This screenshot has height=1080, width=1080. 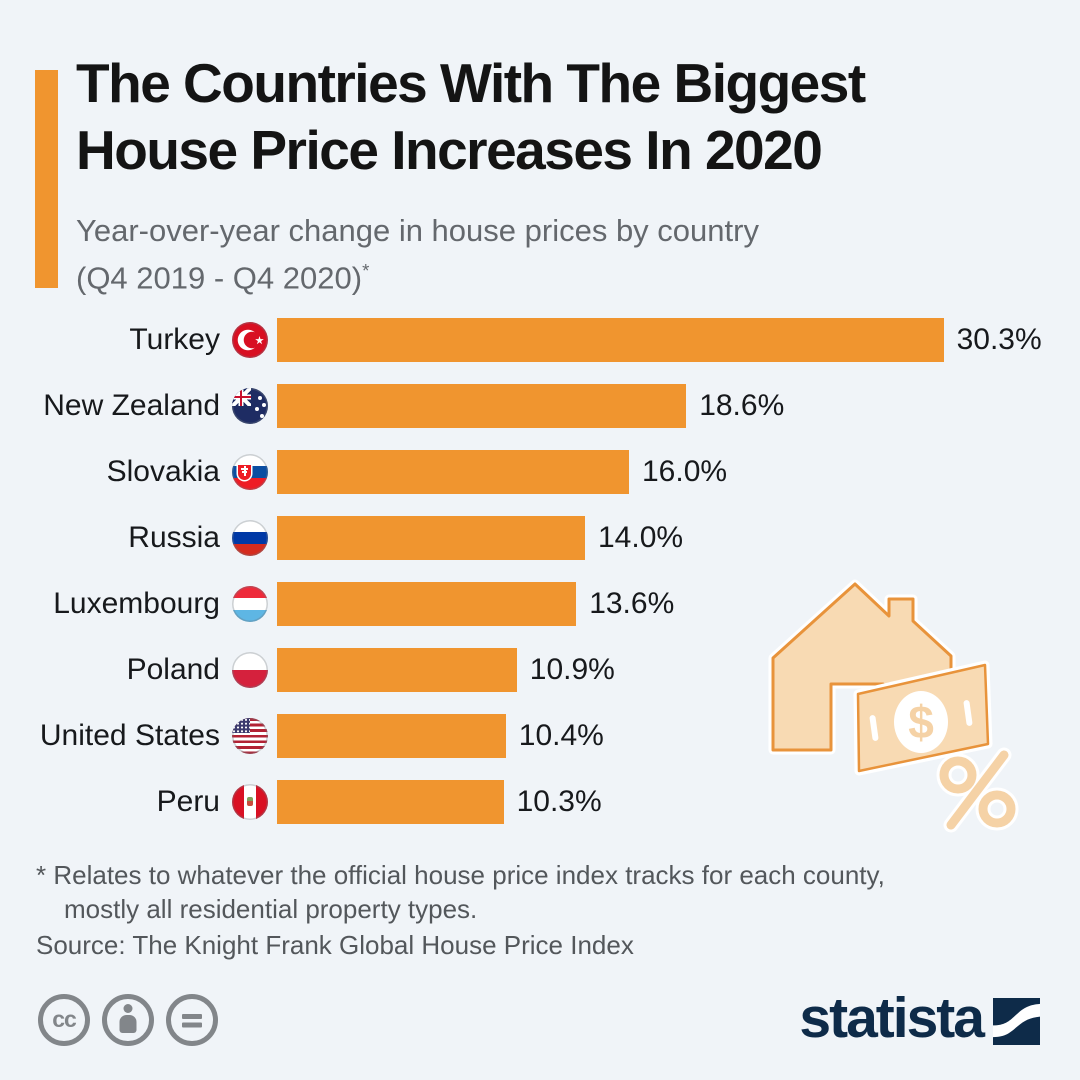 I want to click on chart-row: Poland 10.9%, so click(x=536, y=670).